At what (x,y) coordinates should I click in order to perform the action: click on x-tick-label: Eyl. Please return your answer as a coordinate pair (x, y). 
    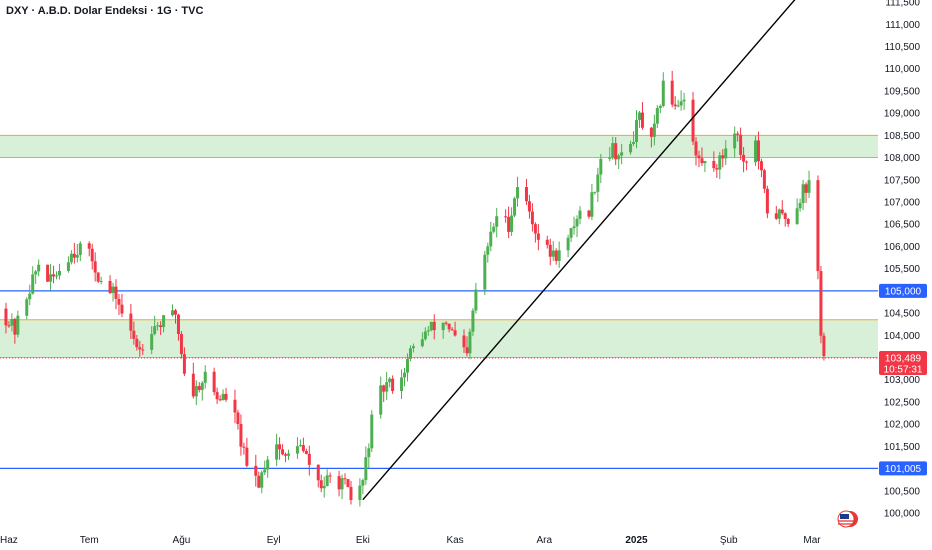
    Looking at the image, I should click on (274, 540).